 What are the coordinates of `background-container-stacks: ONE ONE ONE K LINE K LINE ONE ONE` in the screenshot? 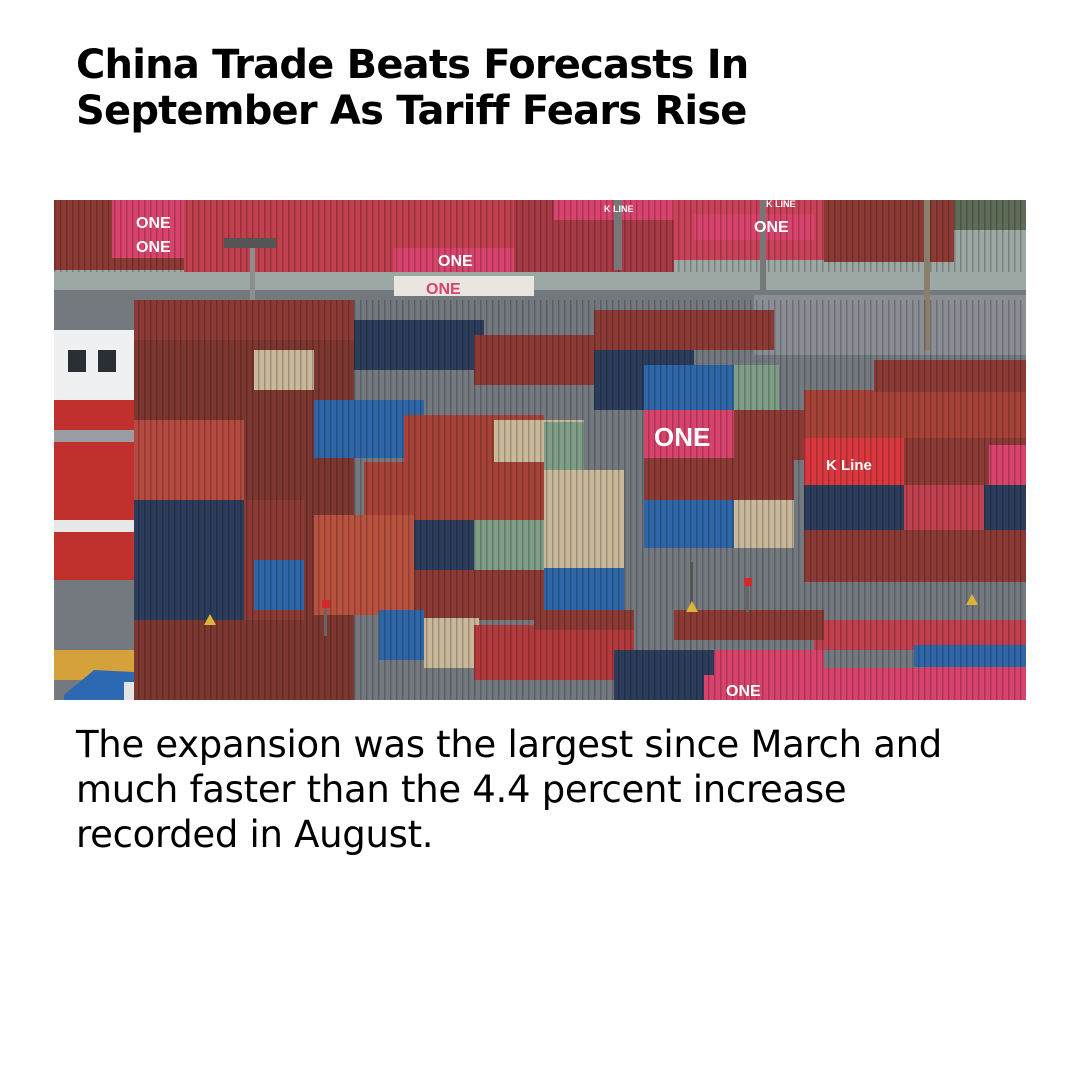 It's located at (540, 275).